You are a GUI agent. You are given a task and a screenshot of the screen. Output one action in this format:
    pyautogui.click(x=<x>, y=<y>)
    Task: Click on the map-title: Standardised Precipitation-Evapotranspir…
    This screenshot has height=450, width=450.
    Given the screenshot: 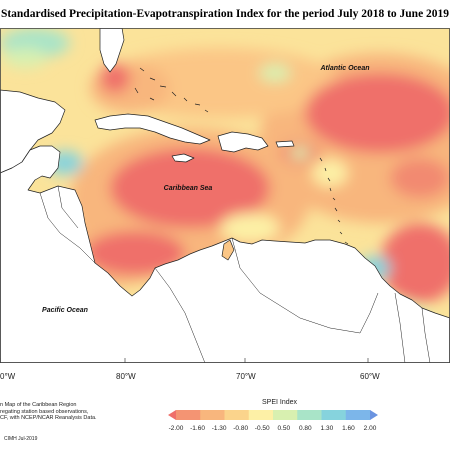 What is the action you would take?
    pyautogui.click(x=225, y=14)
    